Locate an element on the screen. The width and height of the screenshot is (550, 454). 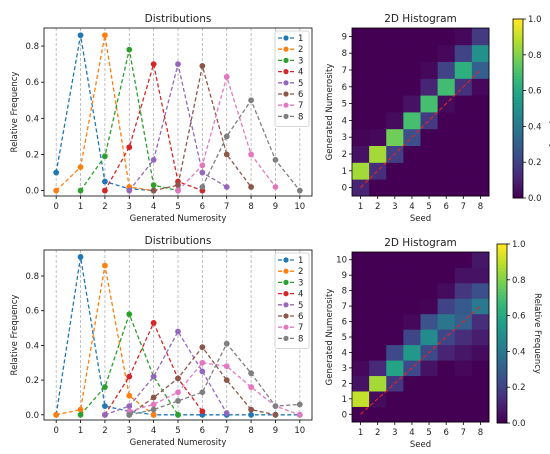
colorbar-tick-label: 0.0 is located at coordinates (519, 424).